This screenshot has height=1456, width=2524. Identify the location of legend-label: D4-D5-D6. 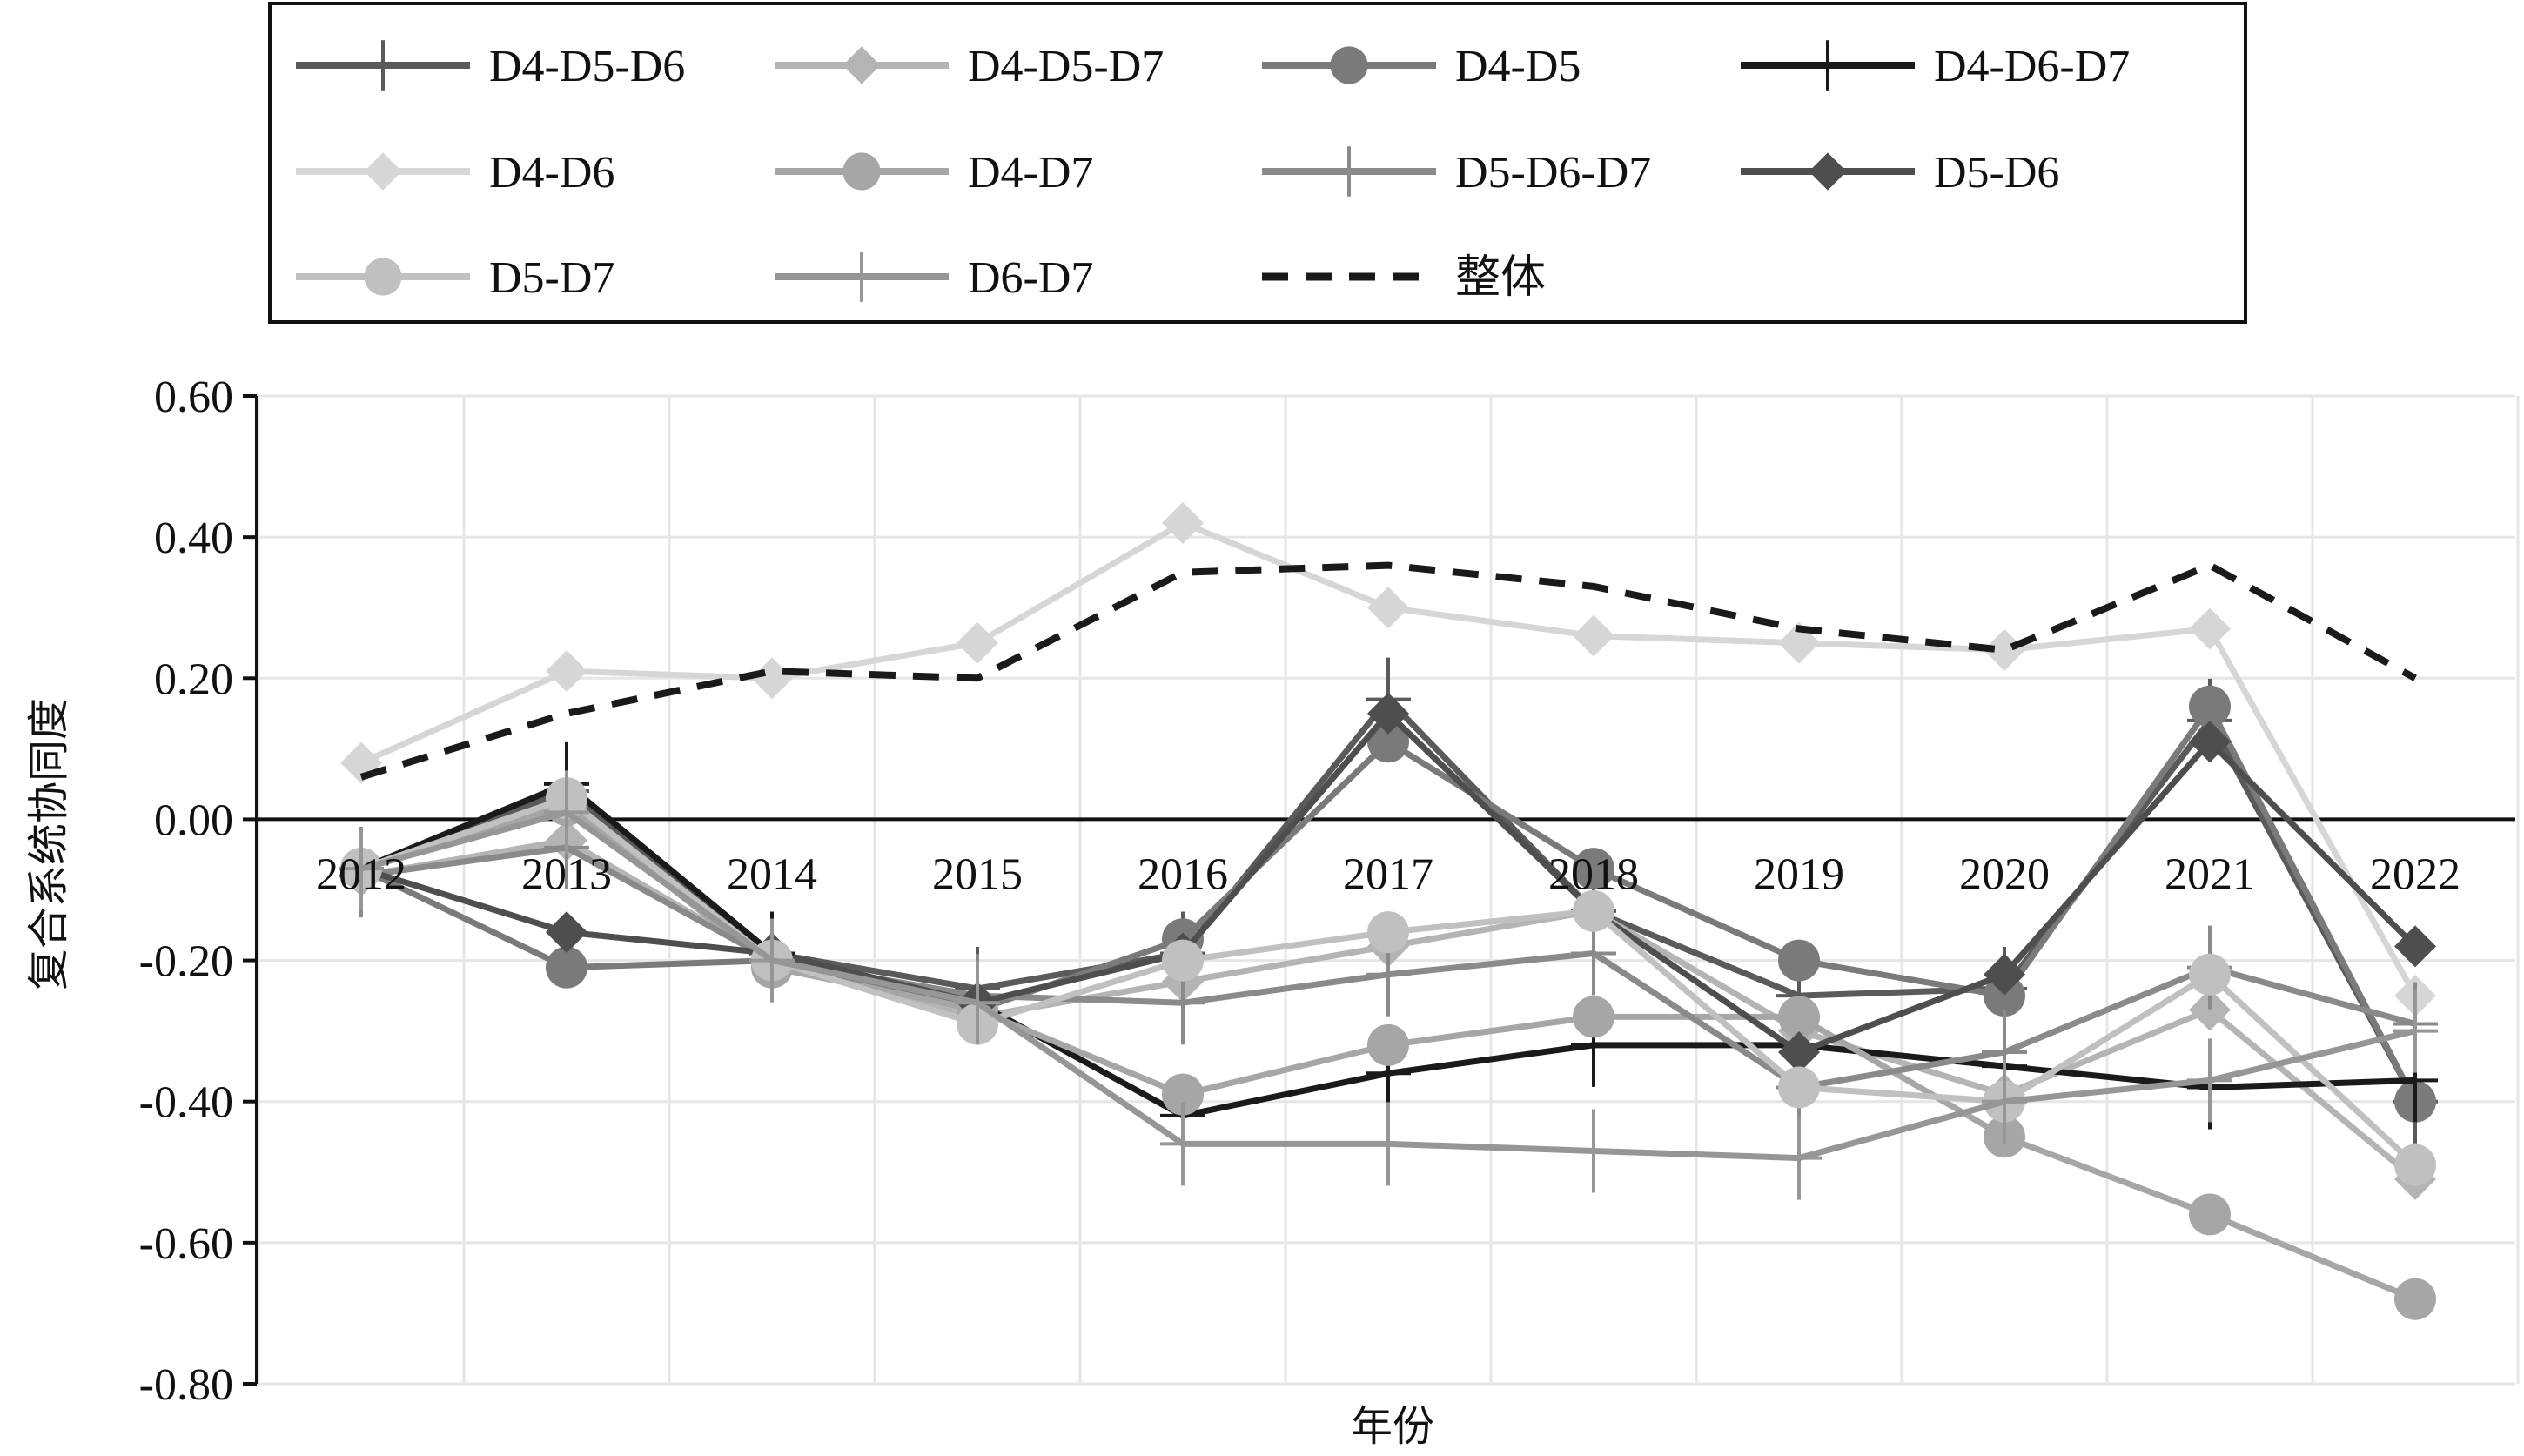
(587, 66).